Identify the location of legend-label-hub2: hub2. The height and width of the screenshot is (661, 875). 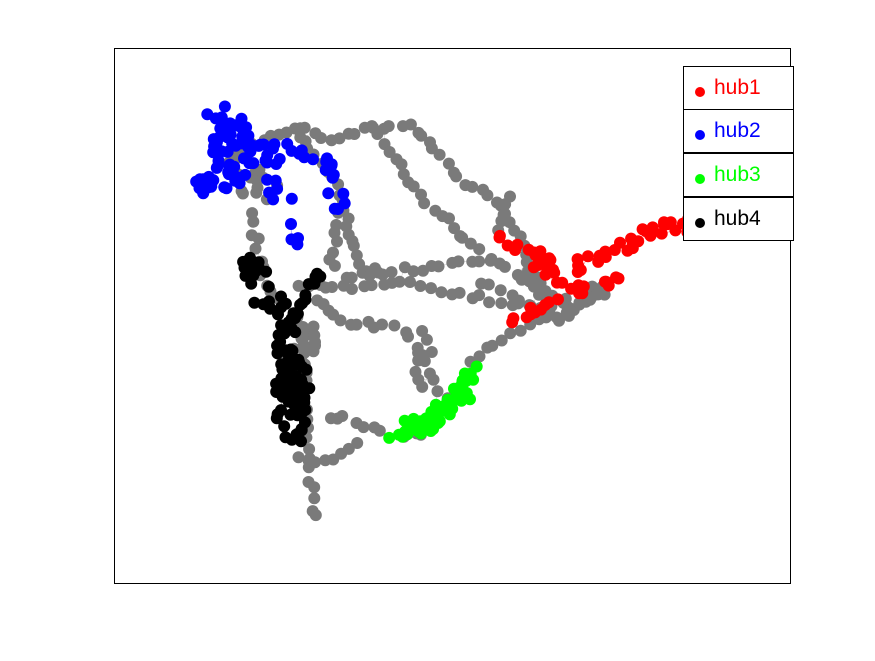
(737, 131).